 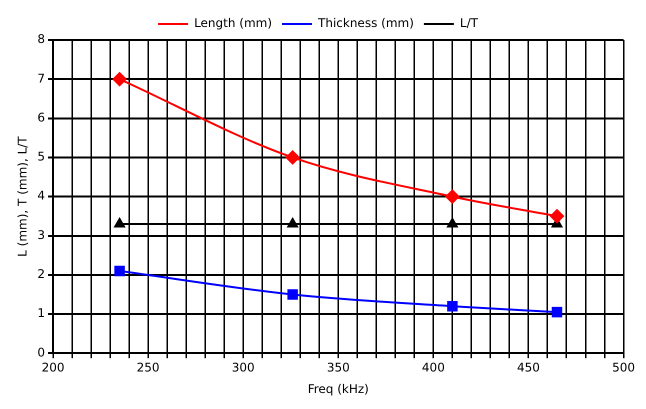 I want to click on x-tick-label: 400, so click(x=433, y=367).